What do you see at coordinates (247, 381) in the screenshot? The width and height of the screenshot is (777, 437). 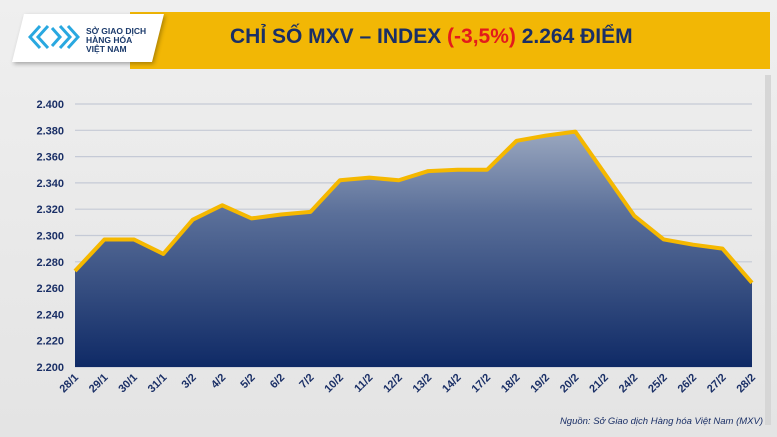 I see `x-tick-label: 5/2` at bounding box center [247, 381].